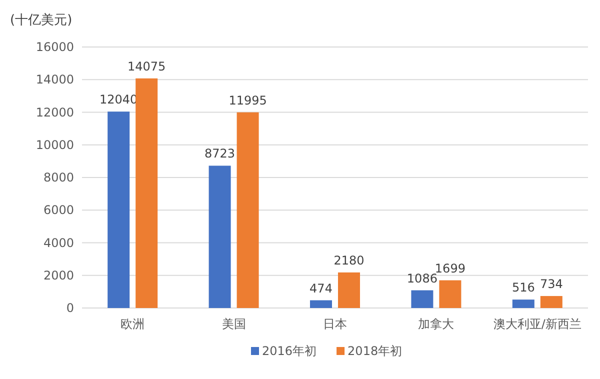 The height and width of the screenshot is (379, 600). Describe the element at coordinates (132, 324) in the screenshot. I see `x-tick-label: 欧洲` at that location.